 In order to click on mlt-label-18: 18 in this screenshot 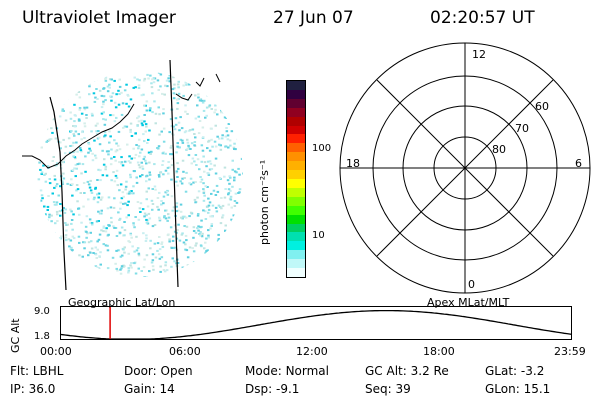, I will do `click(353, 163)`.